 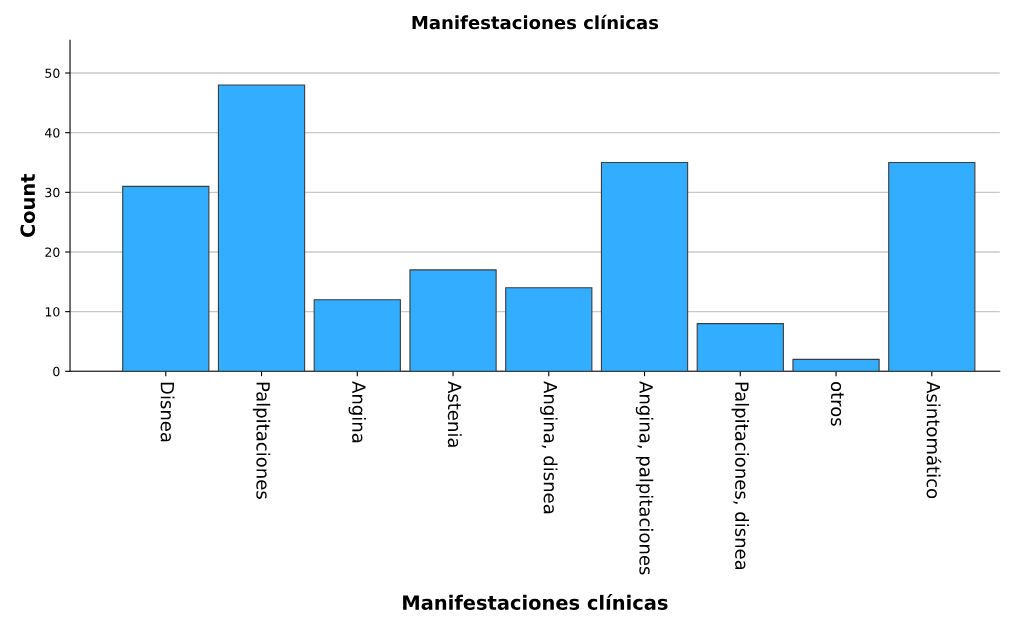 I want to click on x-tick-label: Angina, palpitaciones, so click(x=644, y=478).